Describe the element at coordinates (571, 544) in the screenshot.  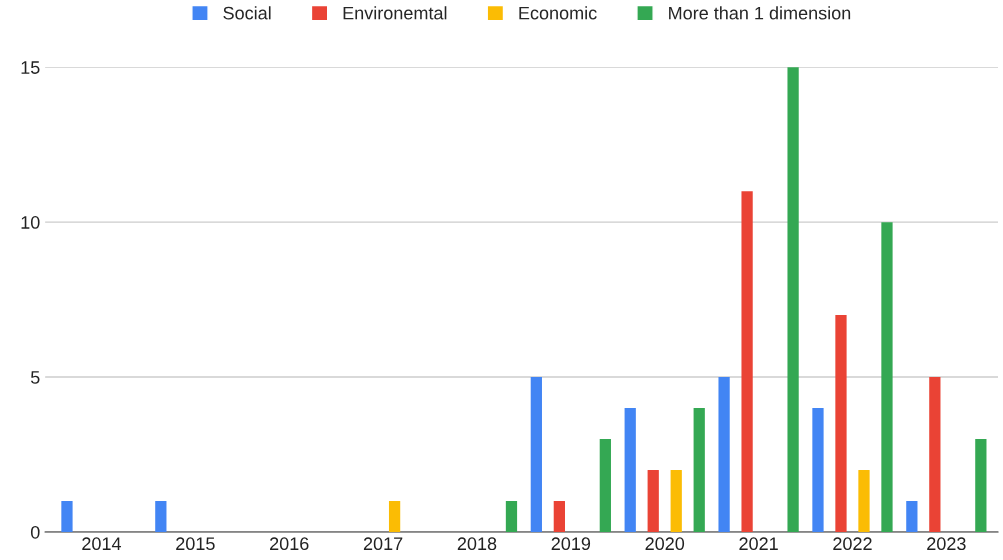
I see `x-tick-label: 2019` at that location.